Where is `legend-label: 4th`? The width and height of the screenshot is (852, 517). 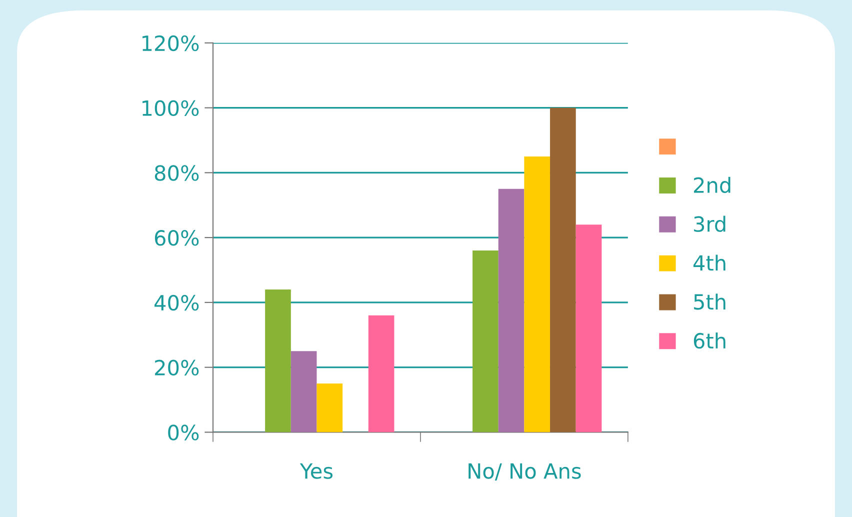 legend-label: 4th is located at coordinates (709, 262).